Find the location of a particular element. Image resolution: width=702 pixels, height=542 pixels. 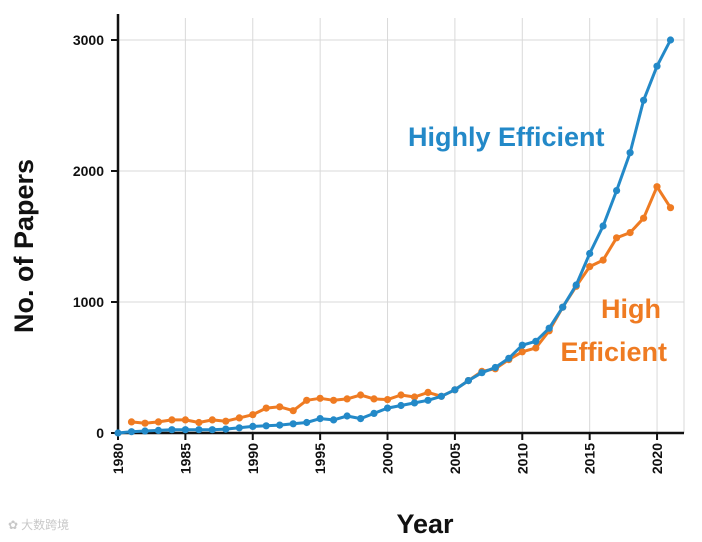

x-tick-label: 2000 is located at coordinates (388, 458).